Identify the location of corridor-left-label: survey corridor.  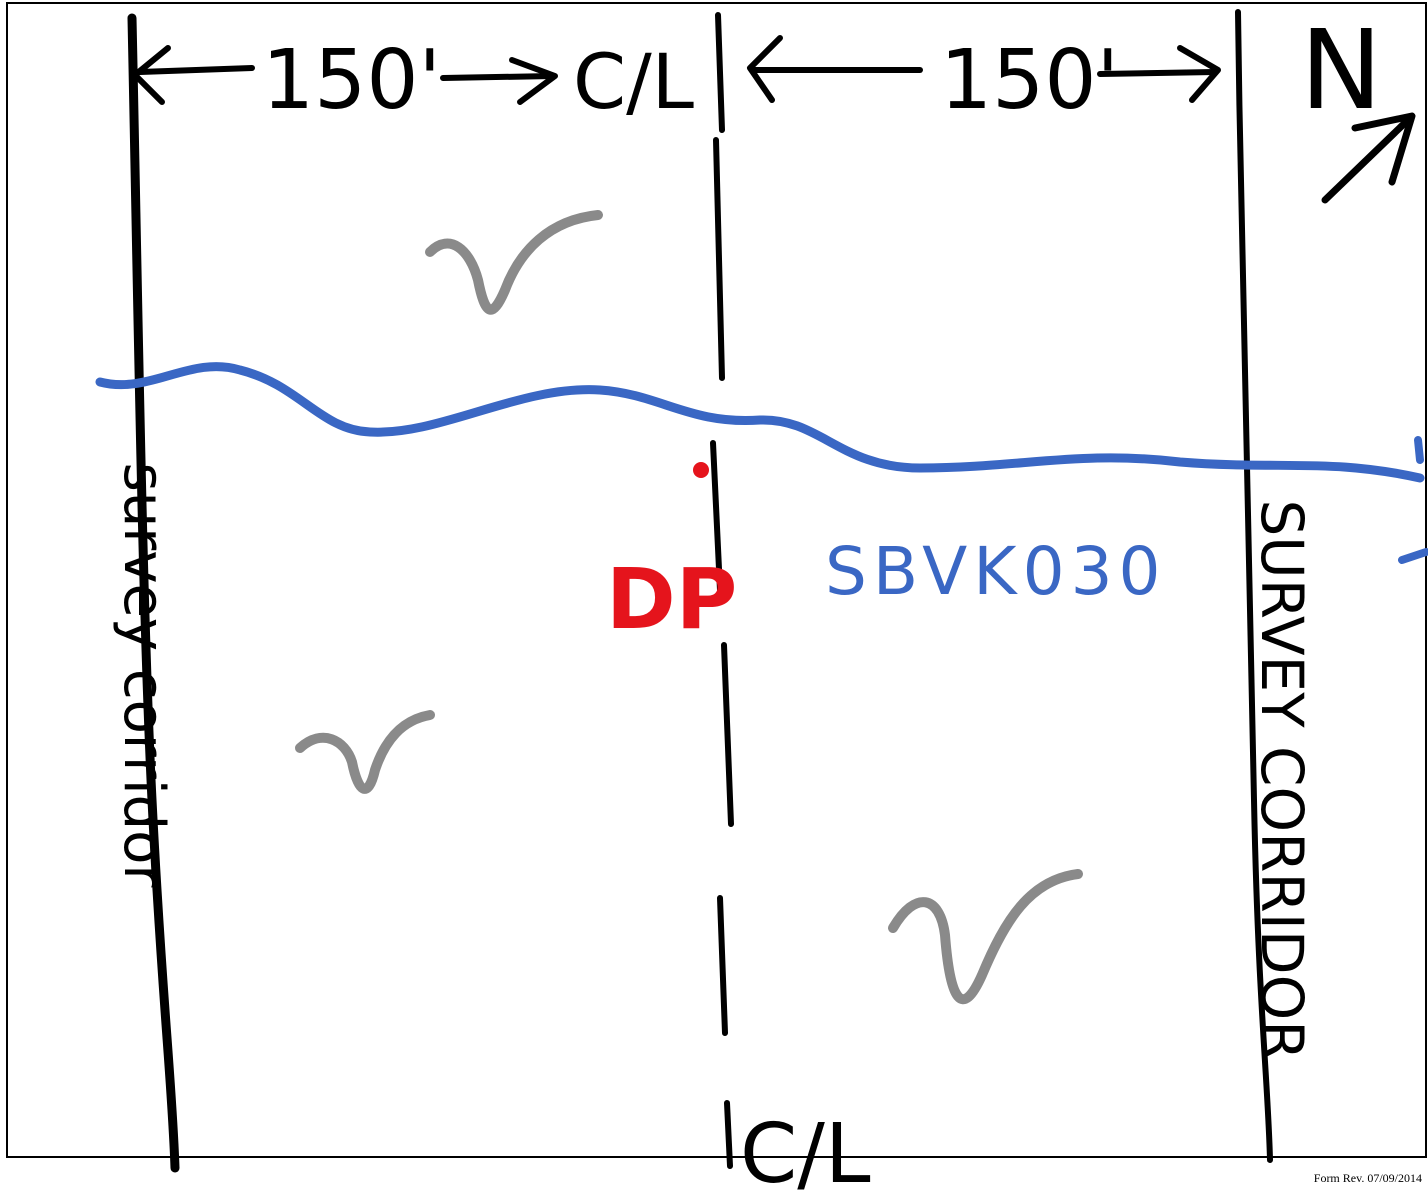
(143, 676).